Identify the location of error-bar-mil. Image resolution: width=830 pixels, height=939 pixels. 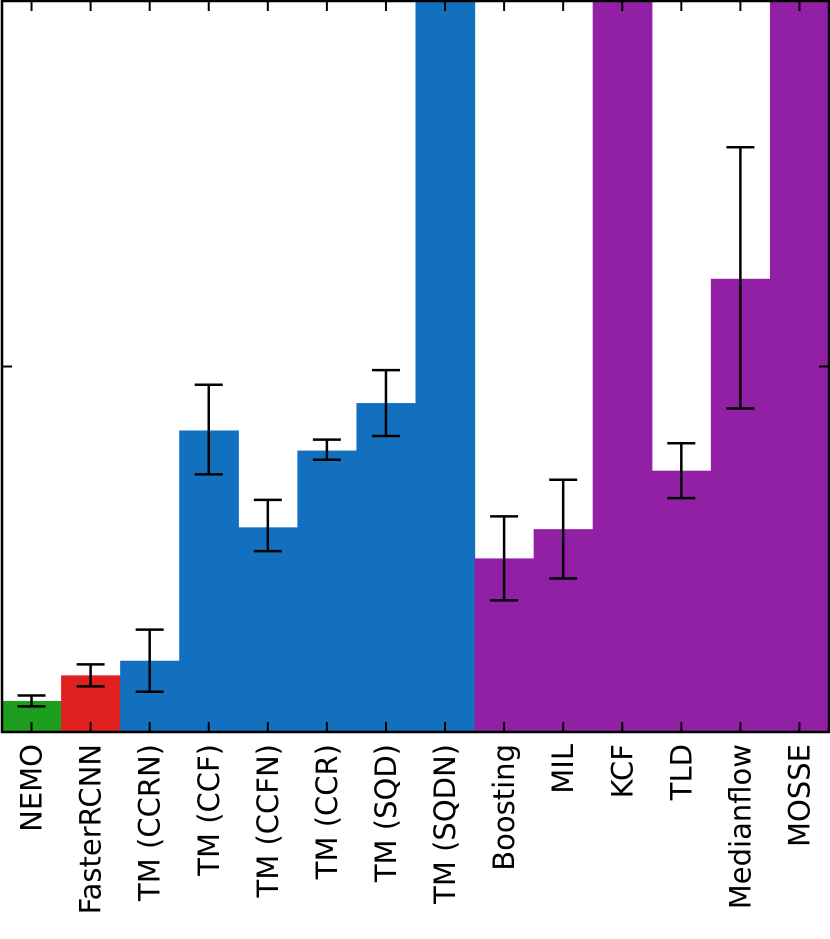
(563, 529).